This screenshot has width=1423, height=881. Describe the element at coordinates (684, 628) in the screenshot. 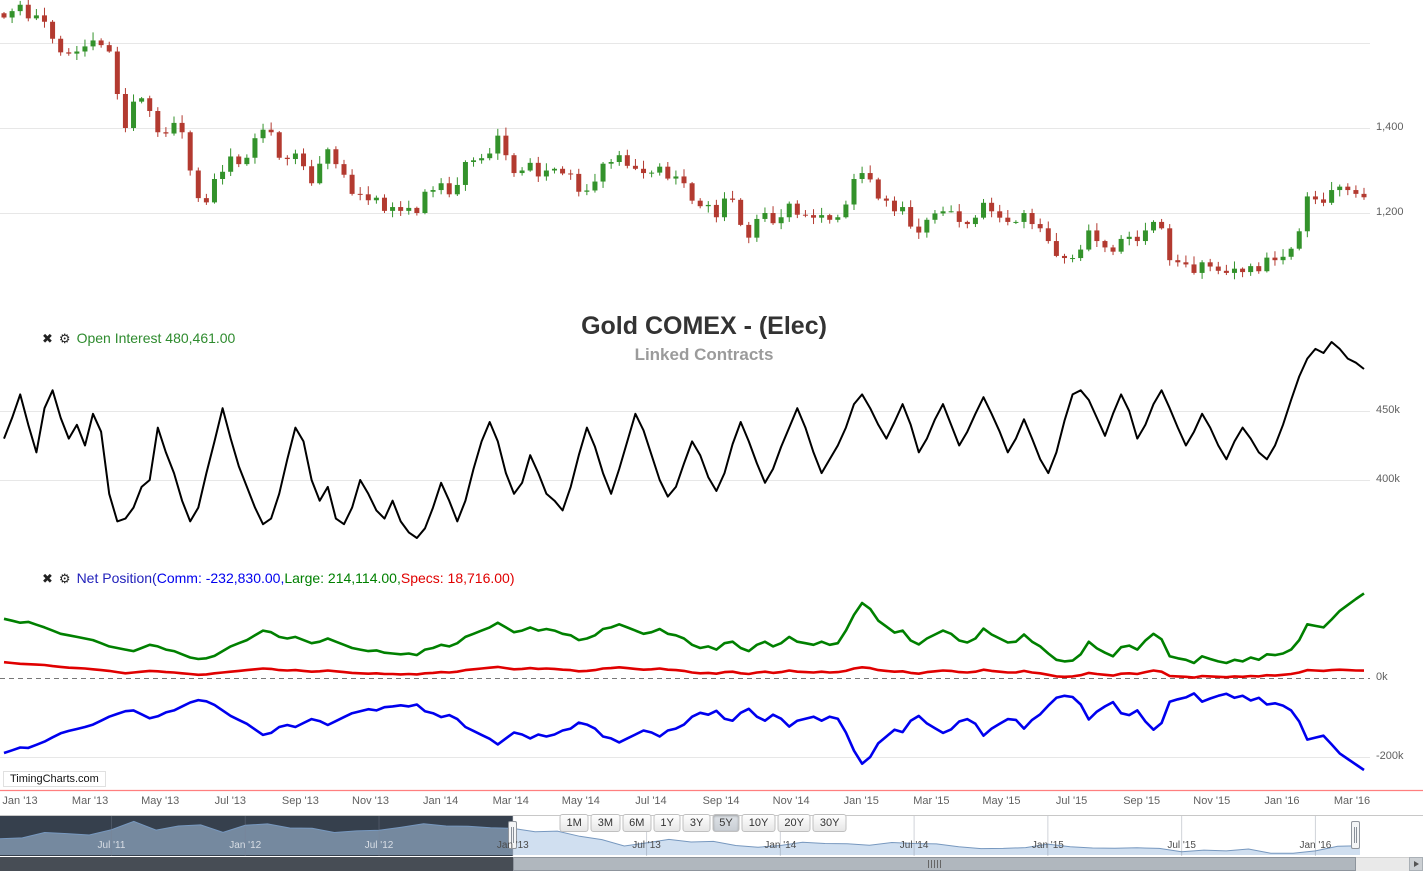

I see `net-large-line` at that location.